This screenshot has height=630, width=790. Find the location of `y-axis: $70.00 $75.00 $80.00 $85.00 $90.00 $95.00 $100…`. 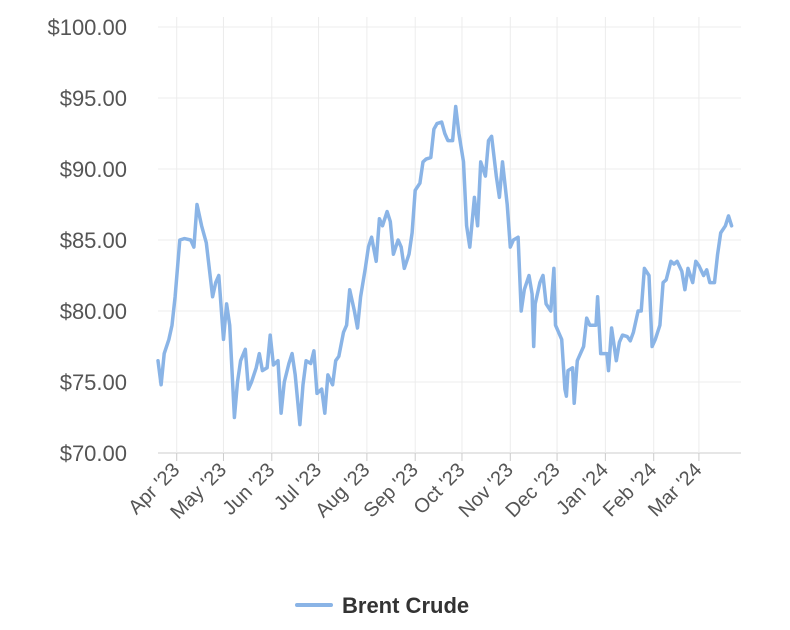

y-axis: $70.00 $75.00 $80.00 $85.00 $90.00 $95.00 $100… is located at coordinates (87, 240).